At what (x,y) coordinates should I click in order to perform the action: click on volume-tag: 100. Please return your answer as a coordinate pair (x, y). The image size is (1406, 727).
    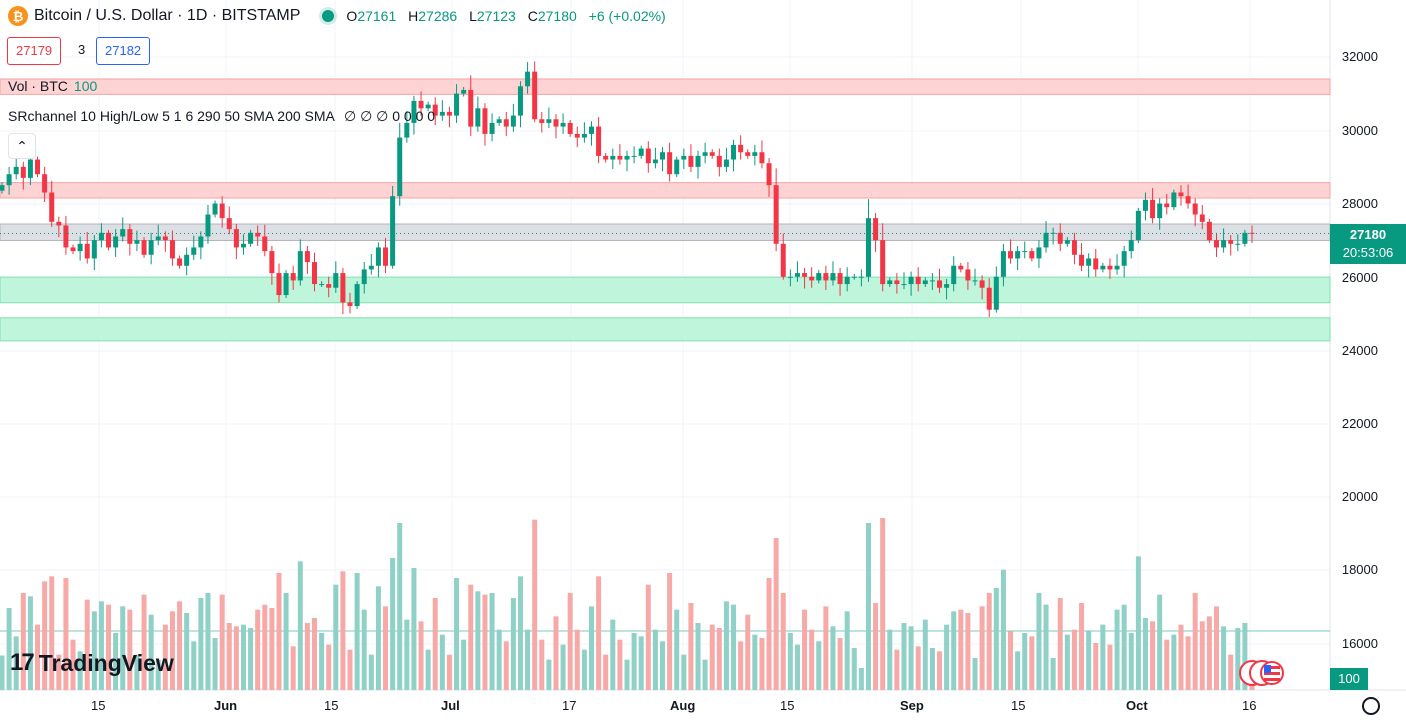
    Looking at the image, I should click on (1349, 679).